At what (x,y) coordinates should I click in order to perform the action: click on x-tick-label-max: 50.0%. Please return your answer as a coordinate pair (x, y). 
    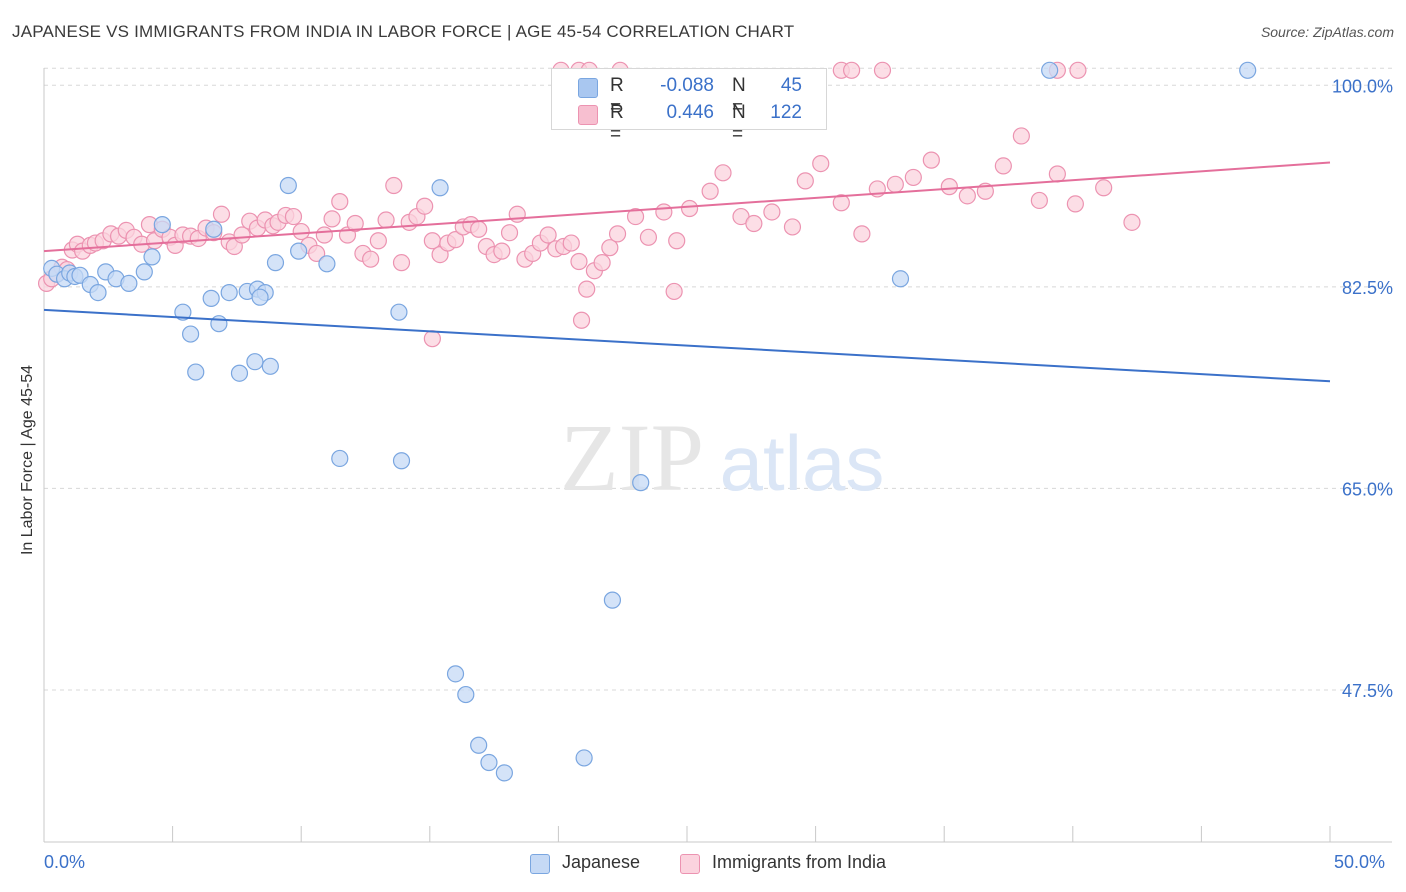
    Looking at the image, I should click on (1360, 862).